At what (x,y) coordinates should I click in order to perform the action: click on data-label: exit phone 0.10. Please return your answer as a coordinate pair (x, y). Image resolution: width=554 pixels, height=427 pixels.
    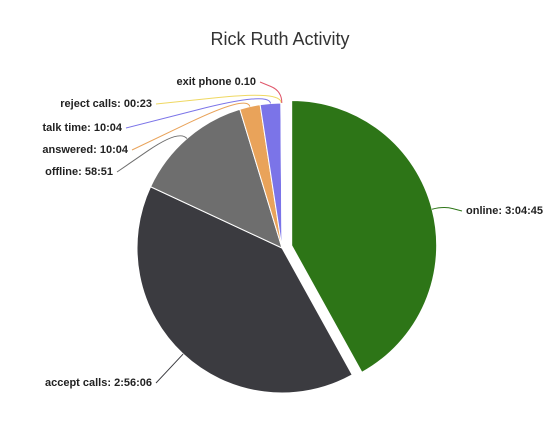
    Looking at the image, I should click on (216, 82).